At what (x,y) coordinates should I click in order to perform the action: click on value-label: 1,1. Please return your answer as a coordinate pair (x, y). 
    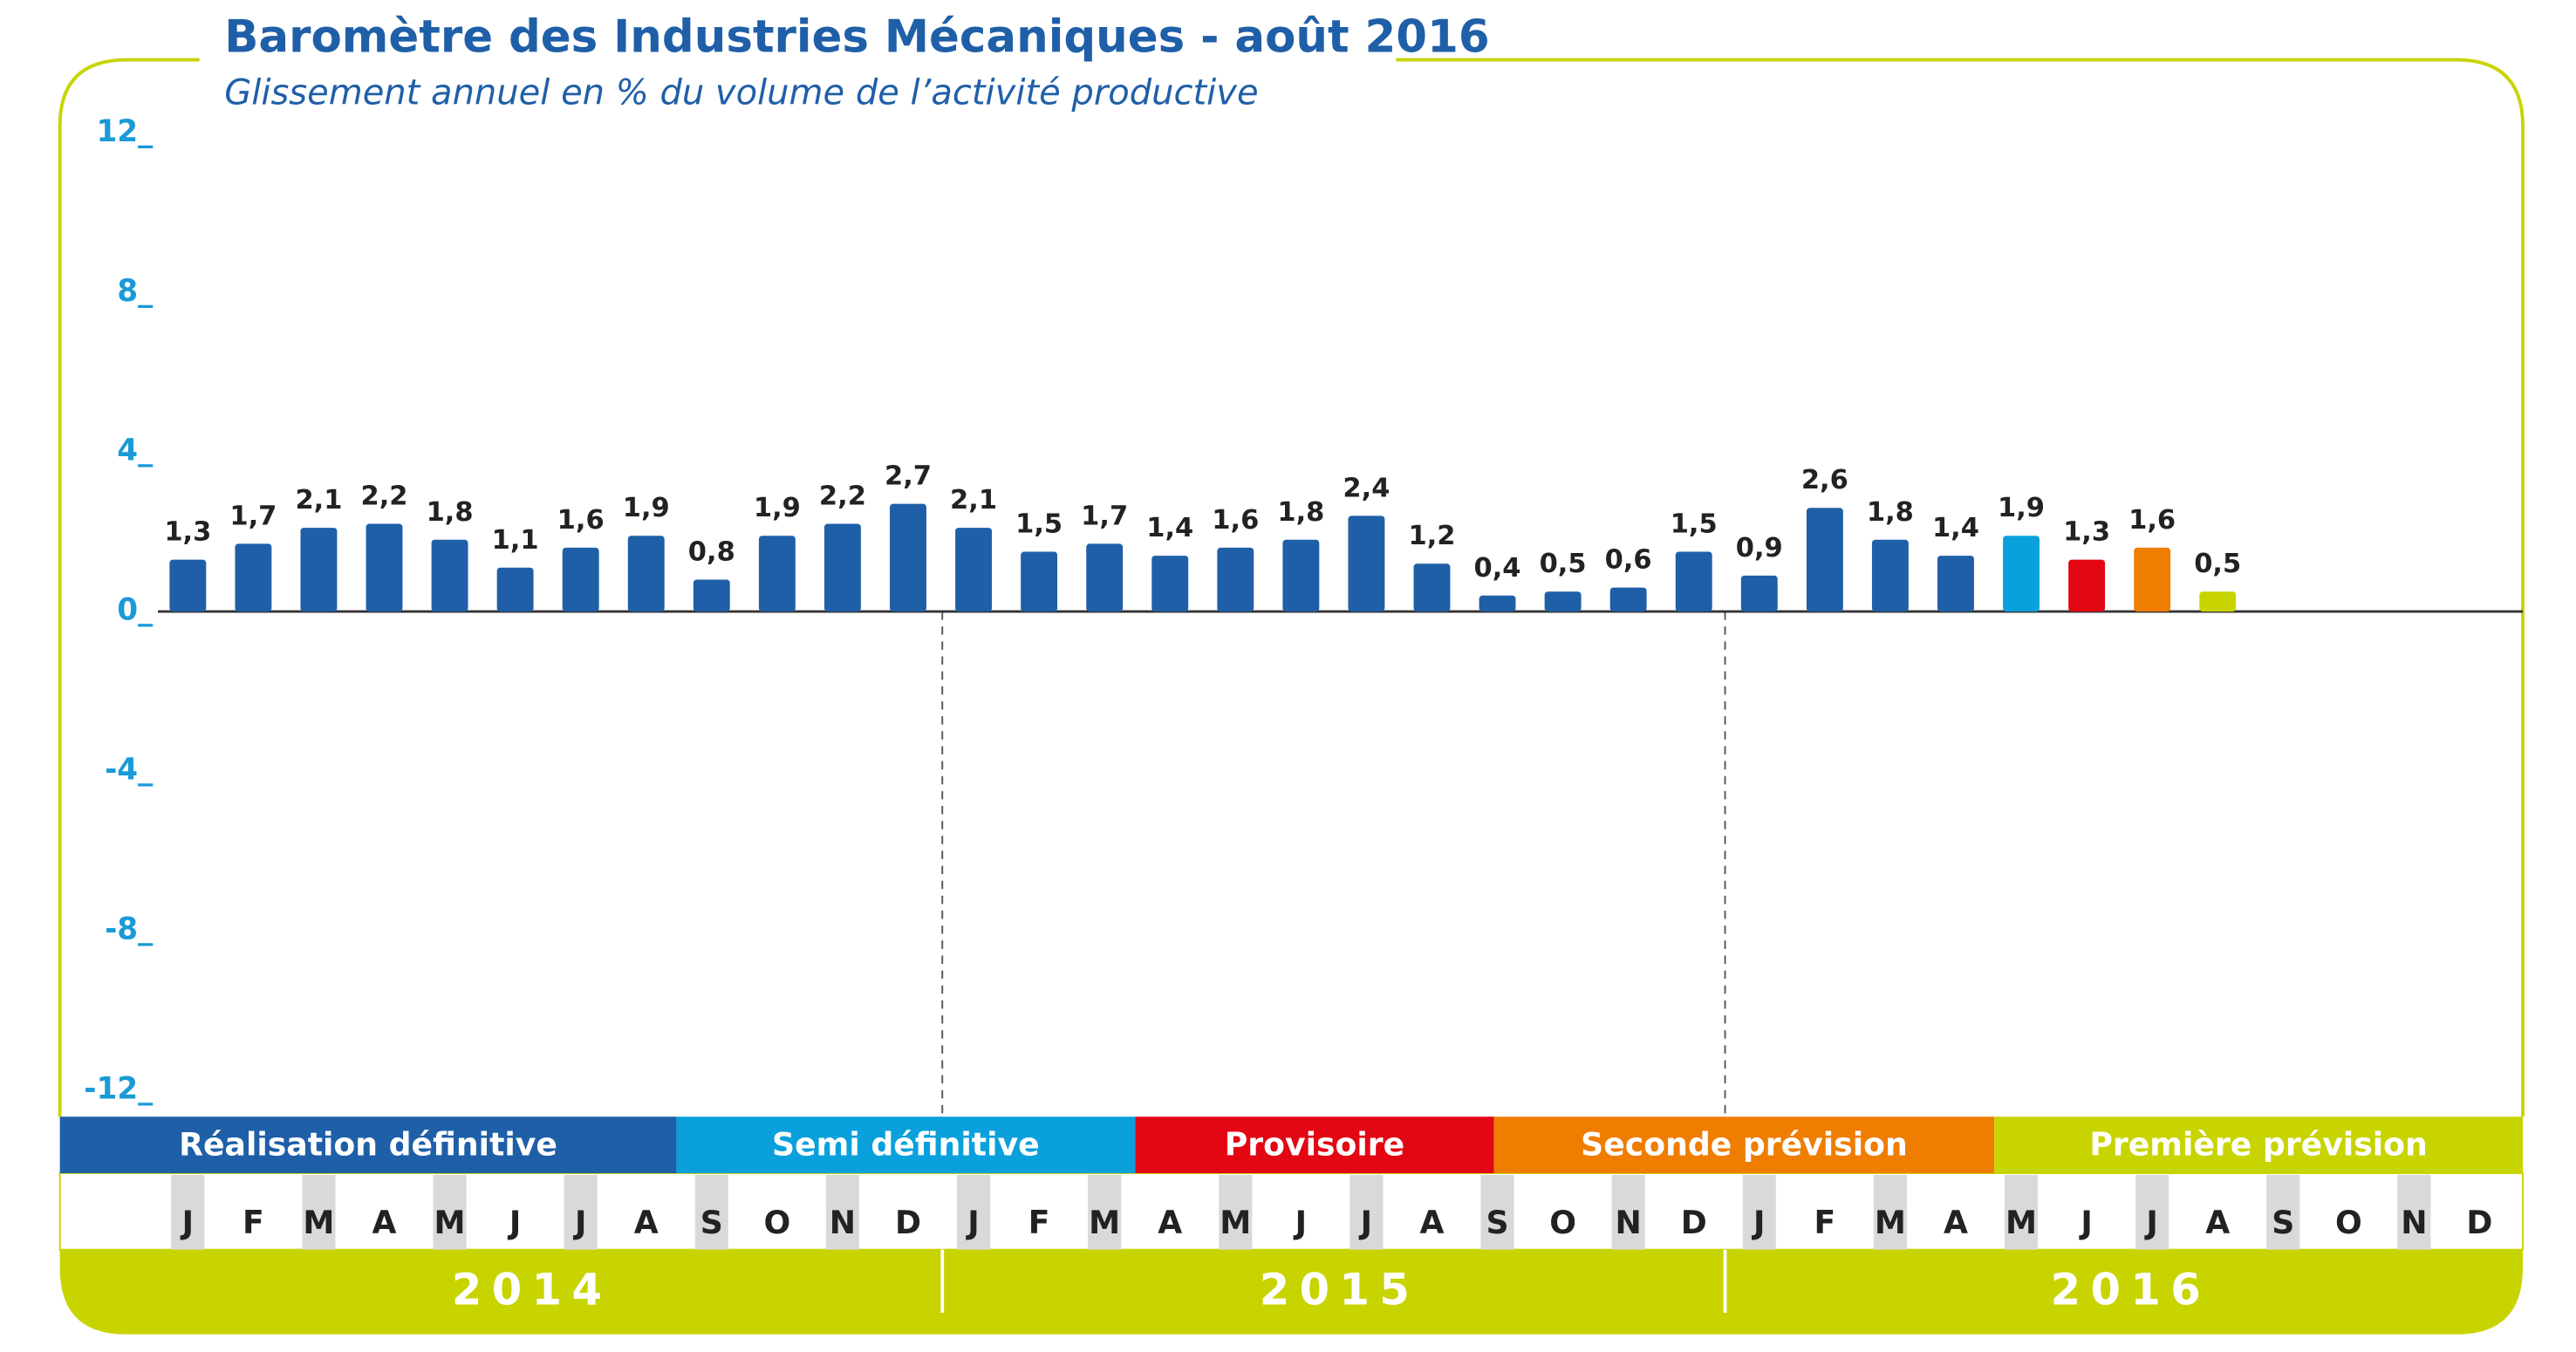
    Looking at the image, I should click on (515, 540).